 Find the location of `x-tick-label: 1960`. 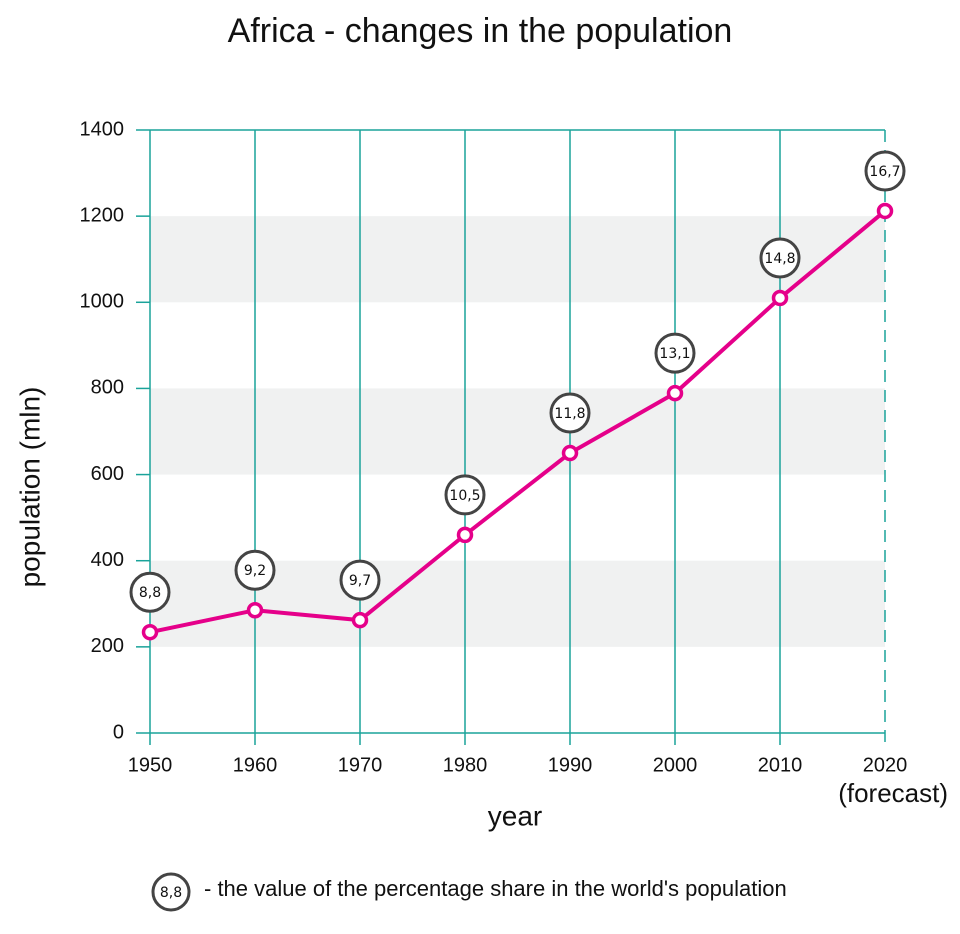

x-tick-label: 1960 is located at coordinates (255, 765).